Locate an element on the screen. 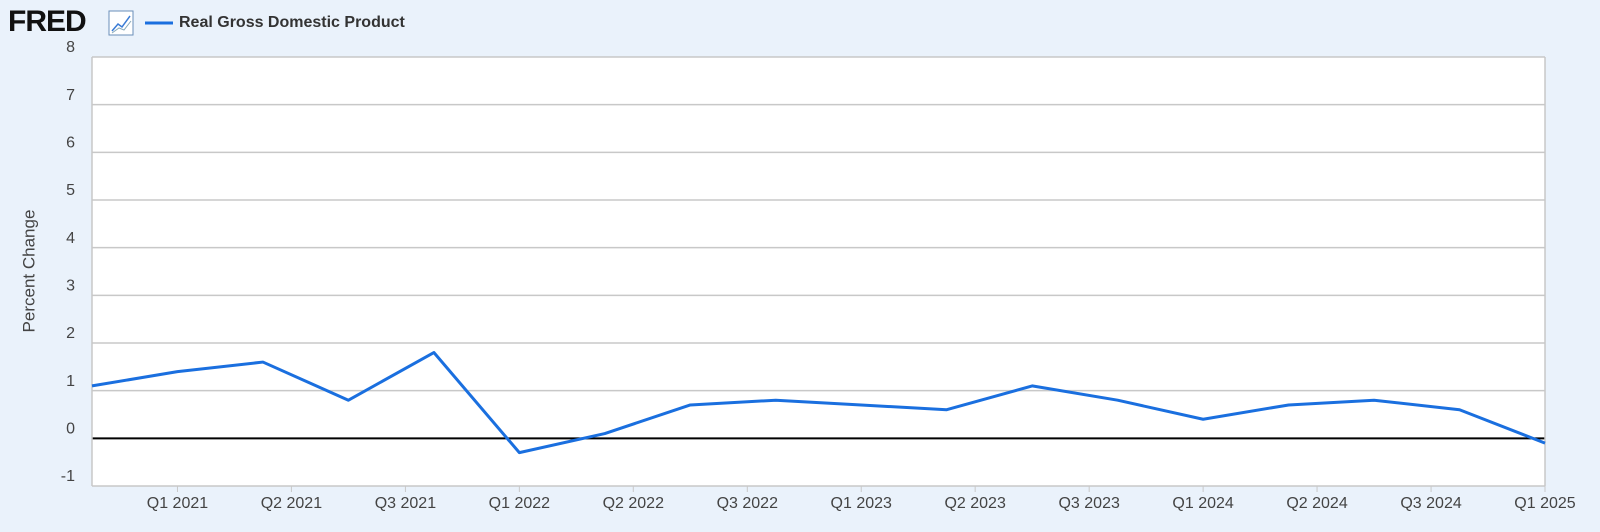 This screenshot has height=532, width=1600. y-tick-label: 8 is located at coordinates (70, 47).